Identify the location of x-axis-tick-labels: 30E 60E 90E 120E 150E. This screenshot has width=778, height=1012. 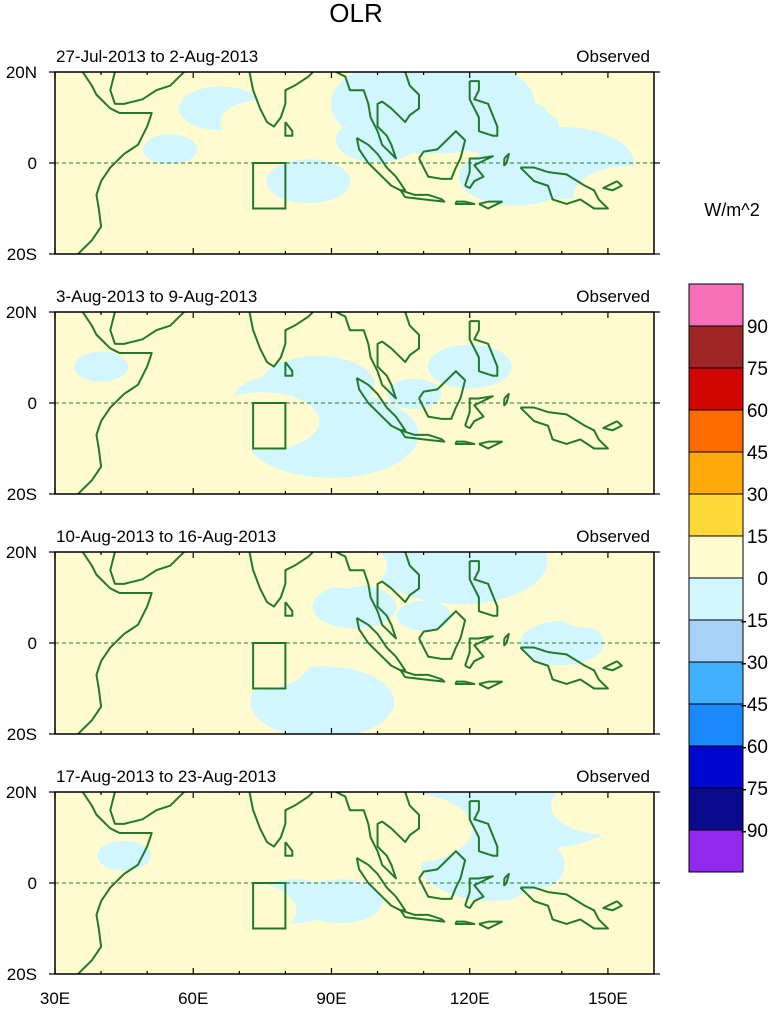
(334, 998).